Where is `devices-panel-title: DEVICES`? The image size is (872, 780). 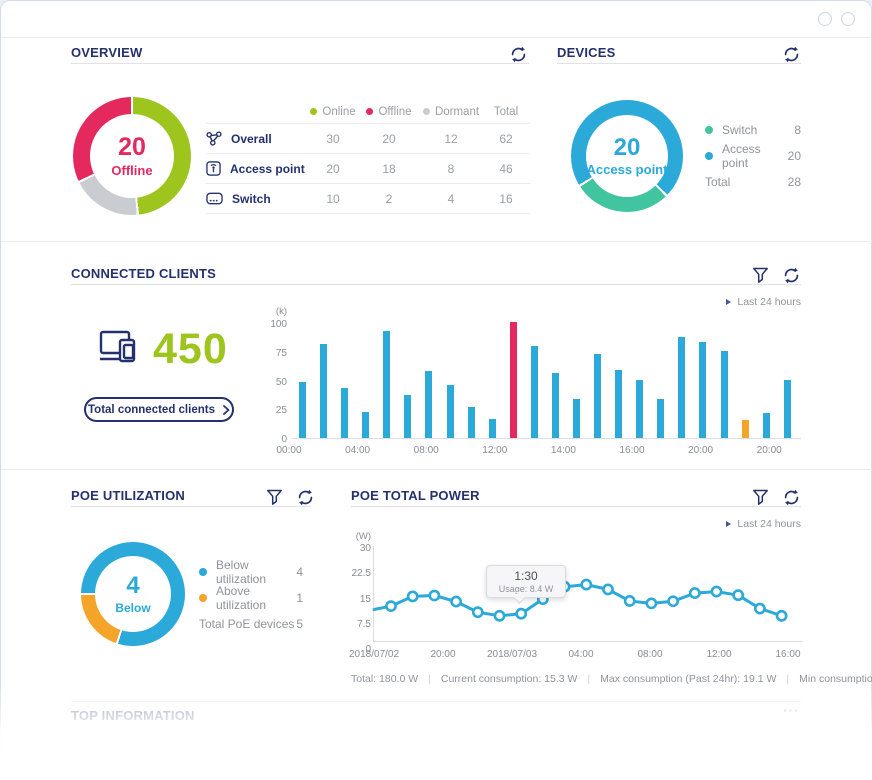 devices-panel-title: DEVICES is located at coordinates (586, 52).